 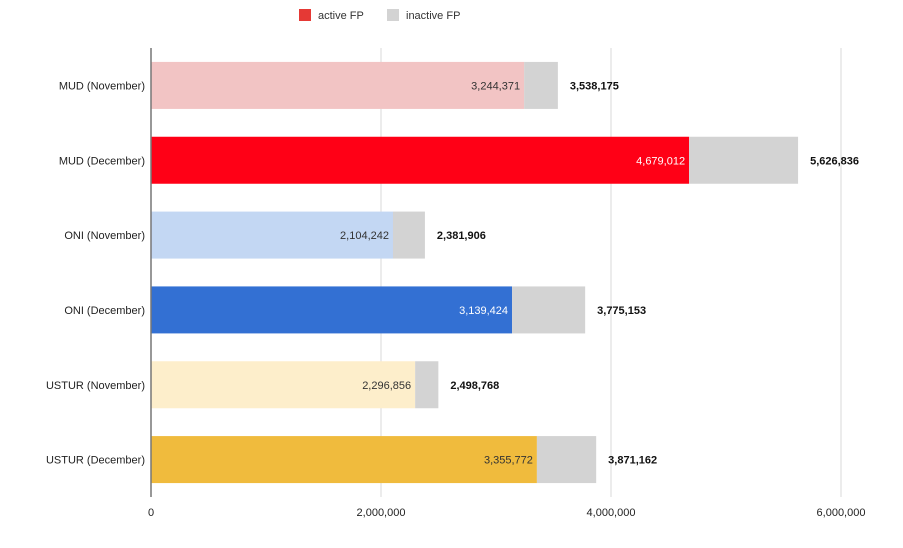 What do you see at coordinates (483, 311) in the screenshot?
I see `active-value-label: 3,139,424` at bounding box center [483, 311].